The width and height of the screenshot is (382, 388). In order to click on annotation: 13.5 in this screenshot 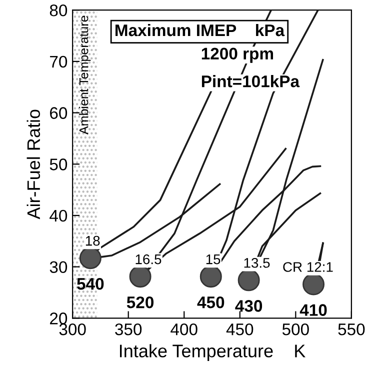, I will do `click(257, 263)`.